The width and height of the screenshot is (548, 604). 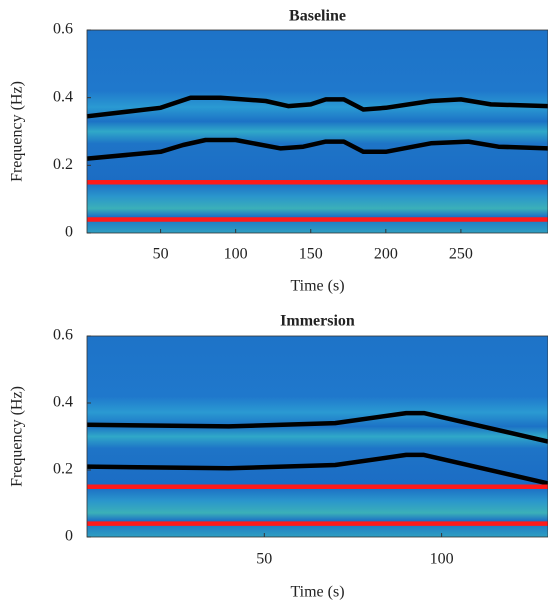 What do you see at coordinates (317, 16) in the screenshot?
I see `chart-title: Baseline` at bounding box center [317, 16].